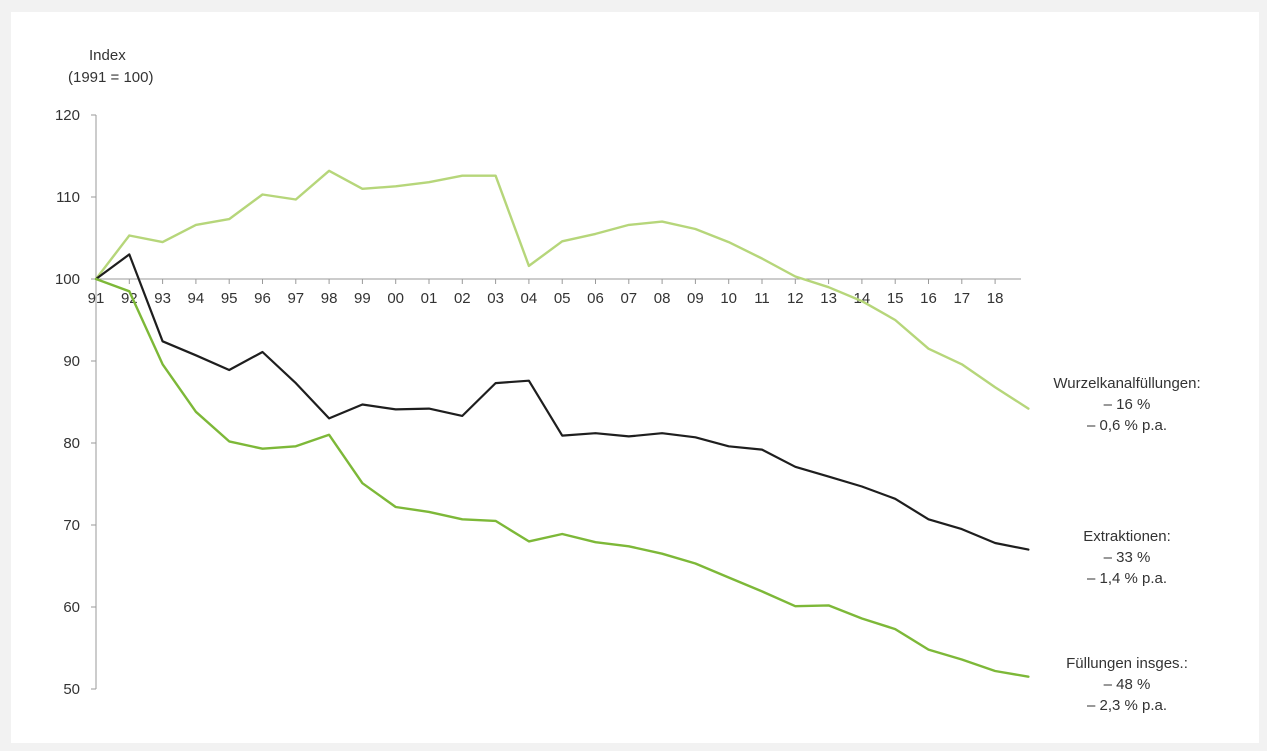 The image size is (1267, 751). I want to click on series-2-annotation-line-1: Extraktionen:, so click(1127, 536).